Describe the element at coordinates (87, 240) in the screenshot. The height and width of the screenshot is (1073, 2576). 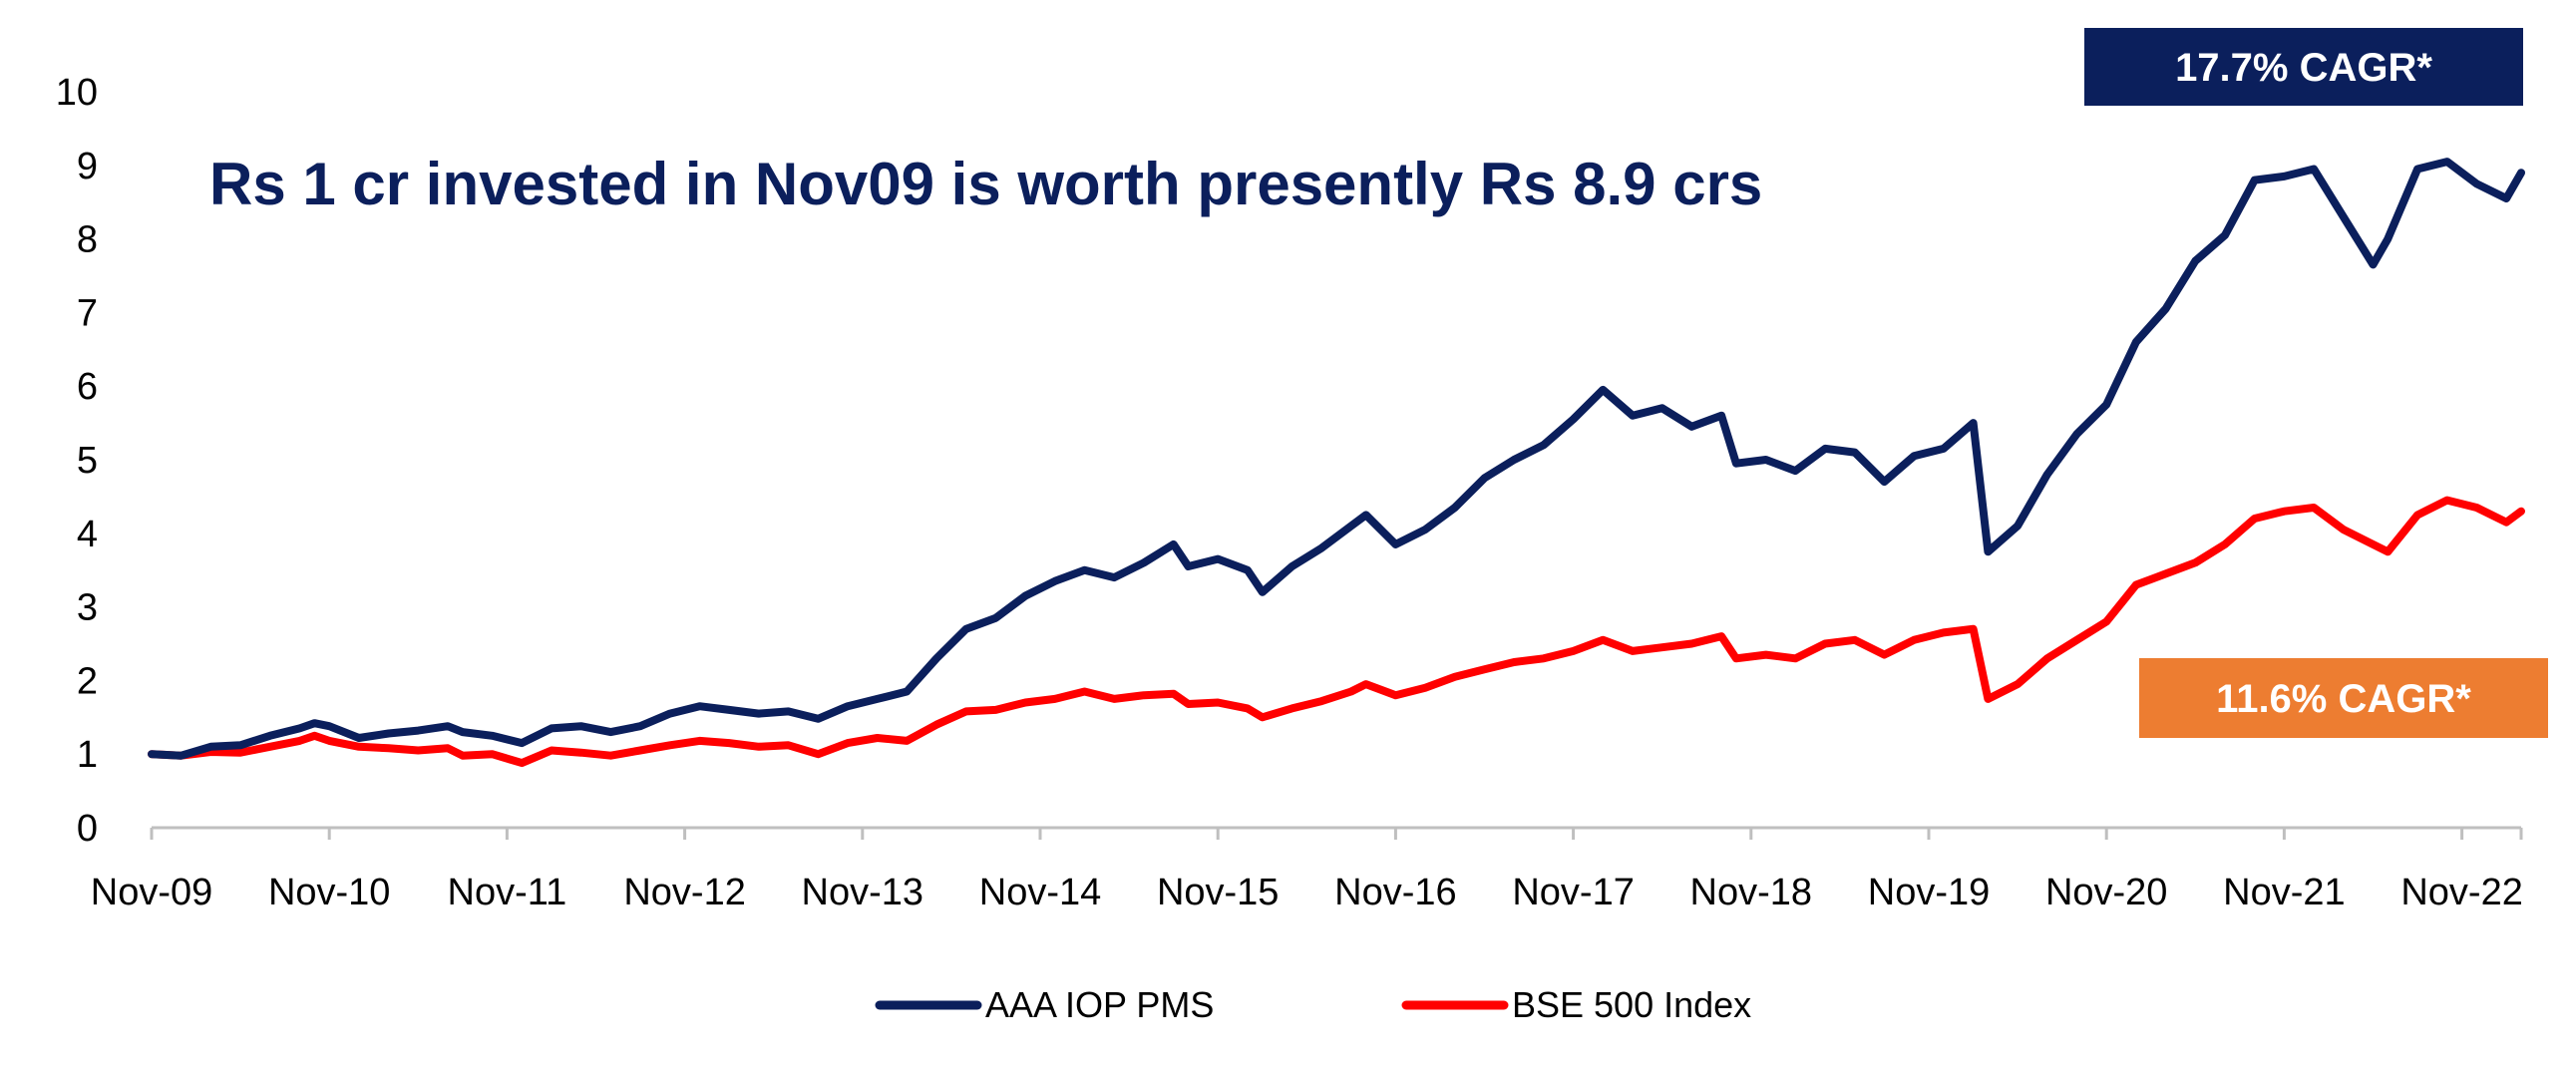
I see `y-tick-label: 8` at that location.